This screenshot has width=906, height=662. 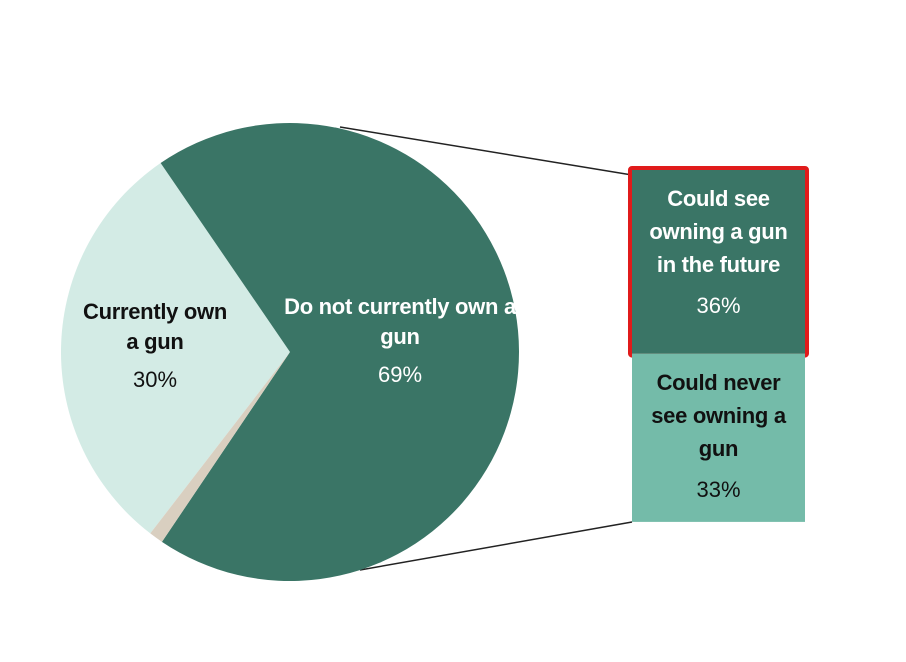 I want to click on value-label: 33%, so click(x=718, y=489).